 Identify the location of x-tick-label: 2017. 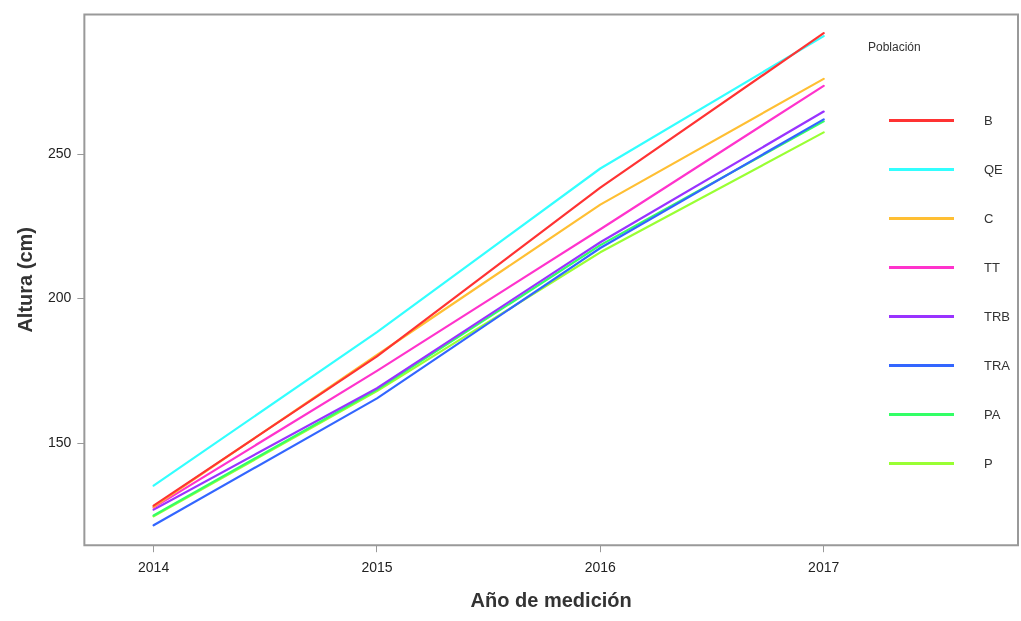
(824, 567).